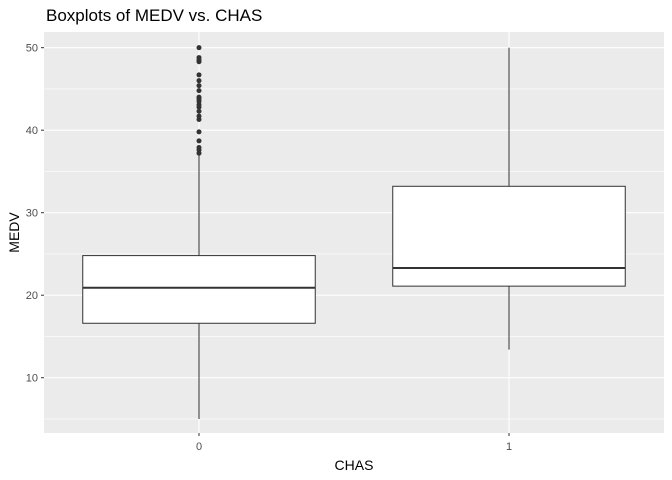 The height and width of the screenshot is (480, 672). What do you see at coordinates (32, 49) in the screenshot?
I see `y-tick-label: 50` at bounding box center [32, 49].